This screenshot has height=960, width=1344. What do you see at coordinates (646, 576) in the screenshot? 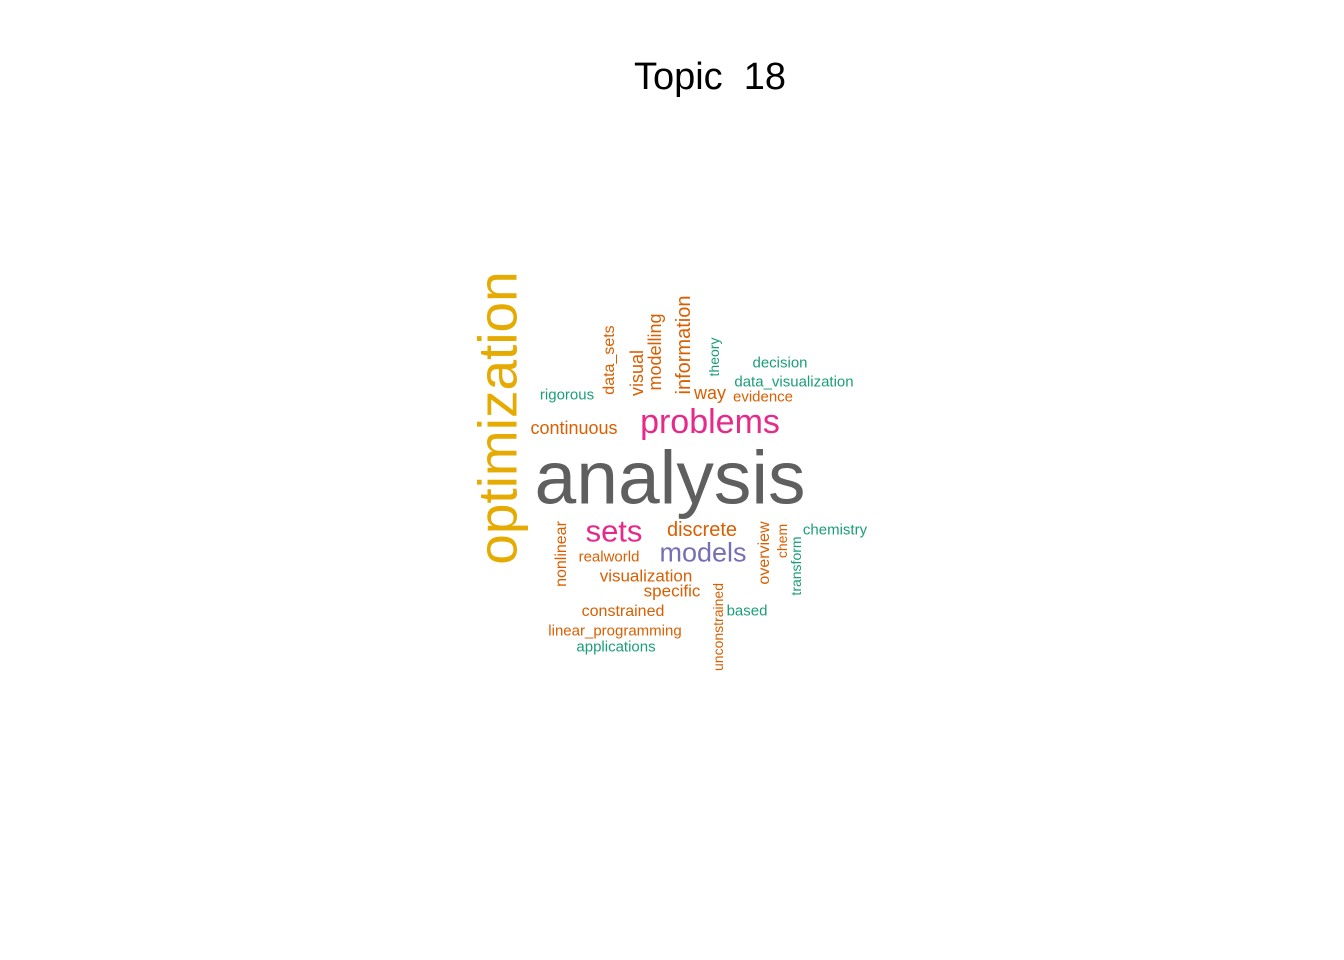
I see `word-visualization: visualization` at bounding box center [646, 576].